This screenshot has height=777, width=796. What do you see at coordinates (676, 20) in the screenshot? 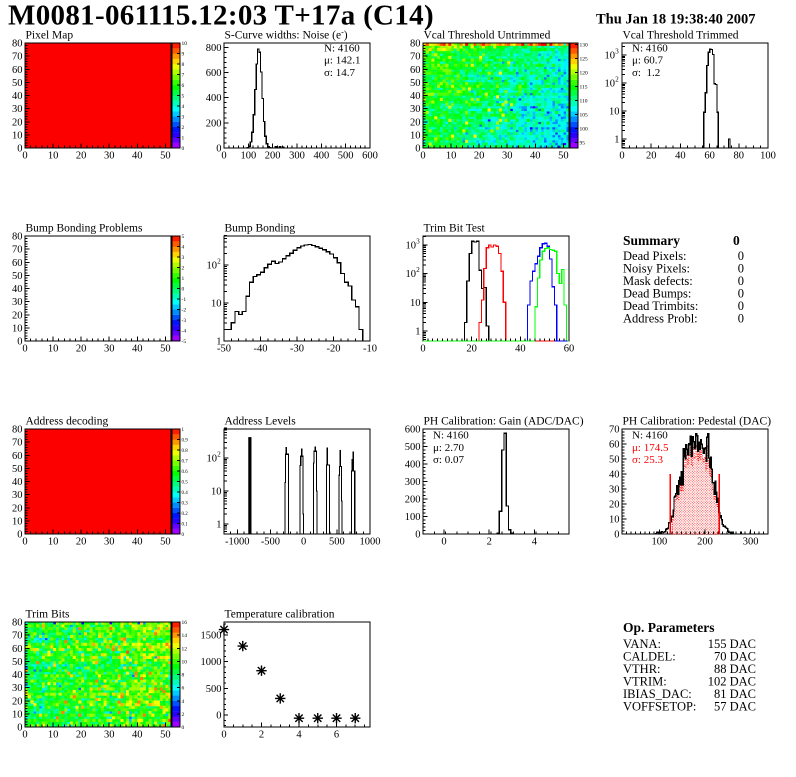
I see `svg-text: Thu Jan 18 19:38:40 2007` at bounding box center [676, 20].